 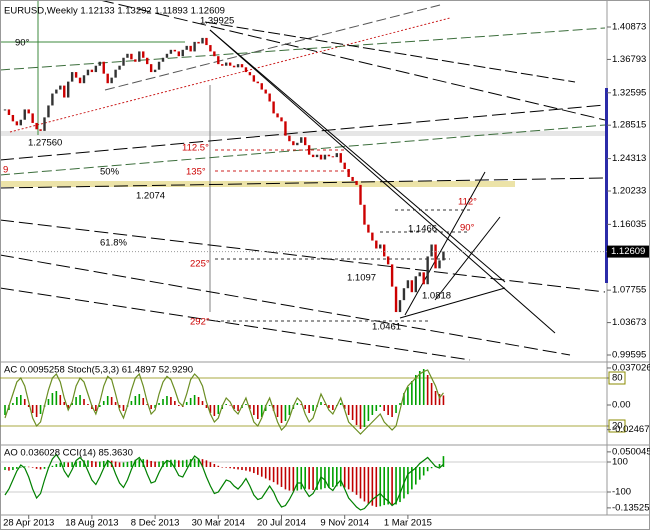 I want to click on y-tick-label: 1.16035, so click(x=629, y=224).